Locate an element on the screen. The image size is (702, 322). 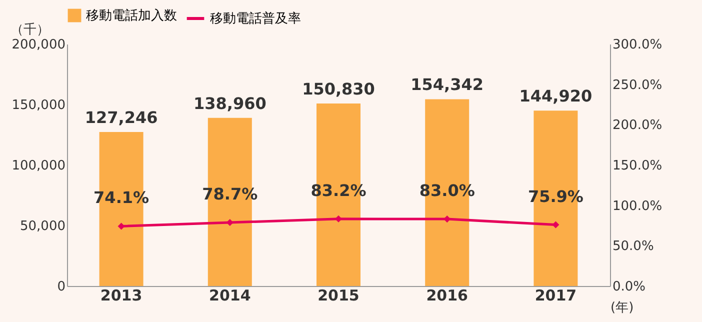
y2-tick-label: 200.0% is located at coordinates (637, 126).